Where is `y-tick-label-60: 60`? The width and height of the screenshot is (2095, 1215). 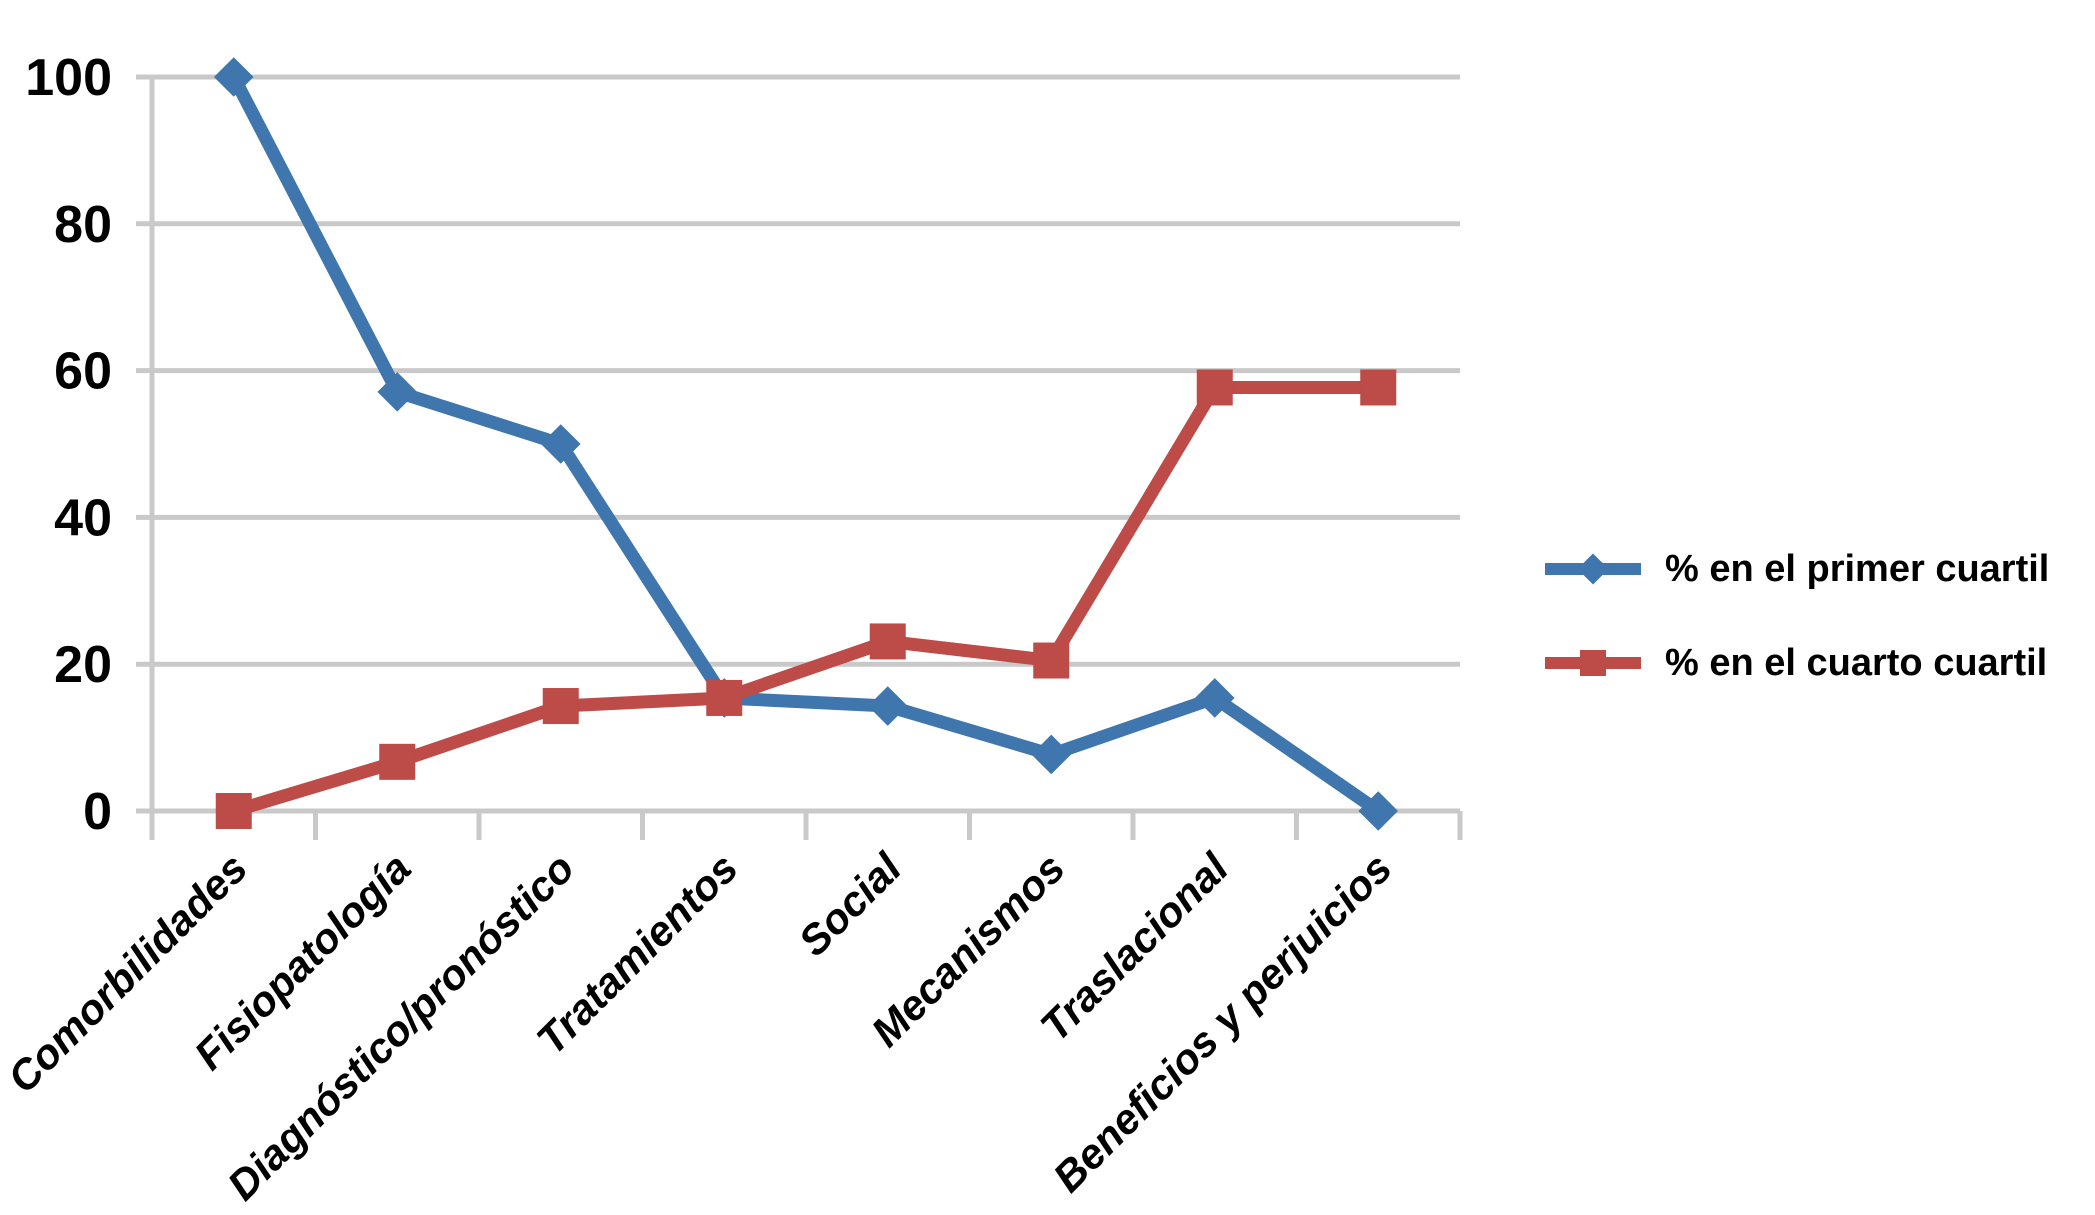
y-tick-label-60: 60 is located at coordinates (83, 372).